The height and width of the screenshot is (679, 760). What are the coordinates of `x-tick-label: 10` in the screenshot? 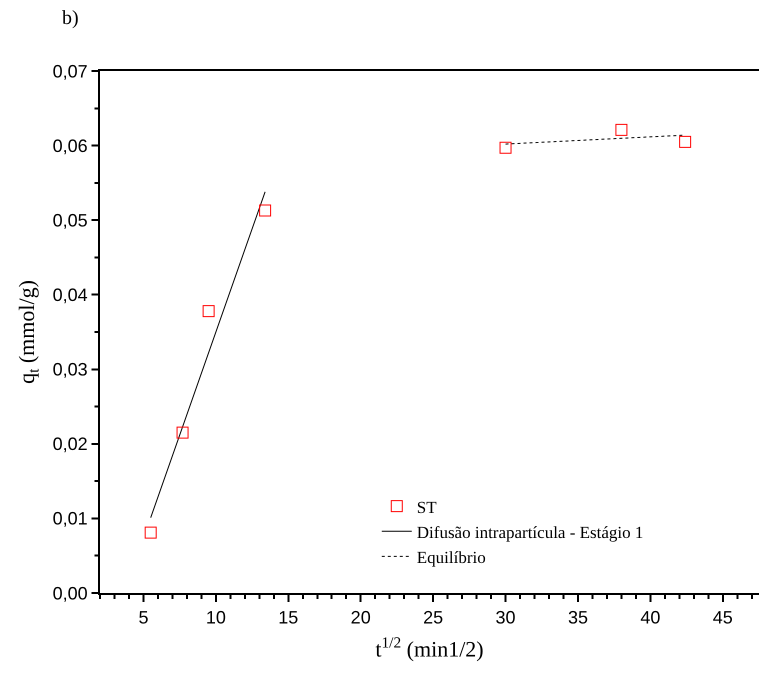 It's located at (216, 617).